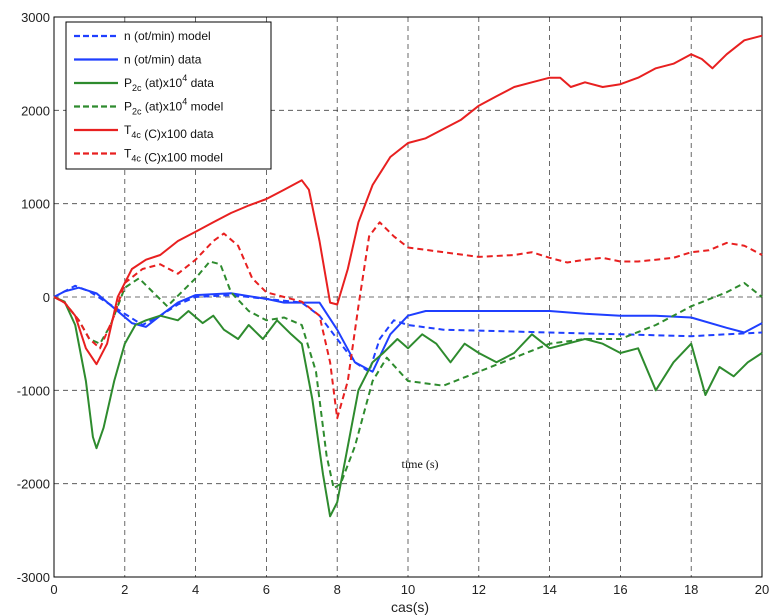 The image size is (769, 616). Describe the element at coordinates (33, 484) in the screenshot. I see `y-tick-label: -2000` at that location.